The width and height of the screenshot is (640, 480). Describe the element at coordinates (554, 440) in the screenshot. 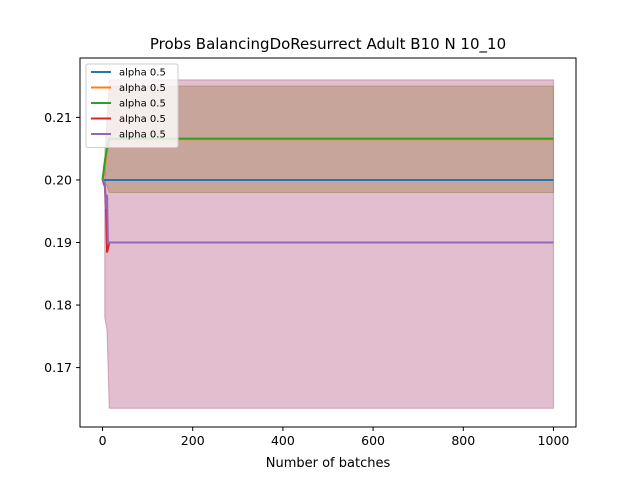

I see `x-tick-label: 1000` at that location.